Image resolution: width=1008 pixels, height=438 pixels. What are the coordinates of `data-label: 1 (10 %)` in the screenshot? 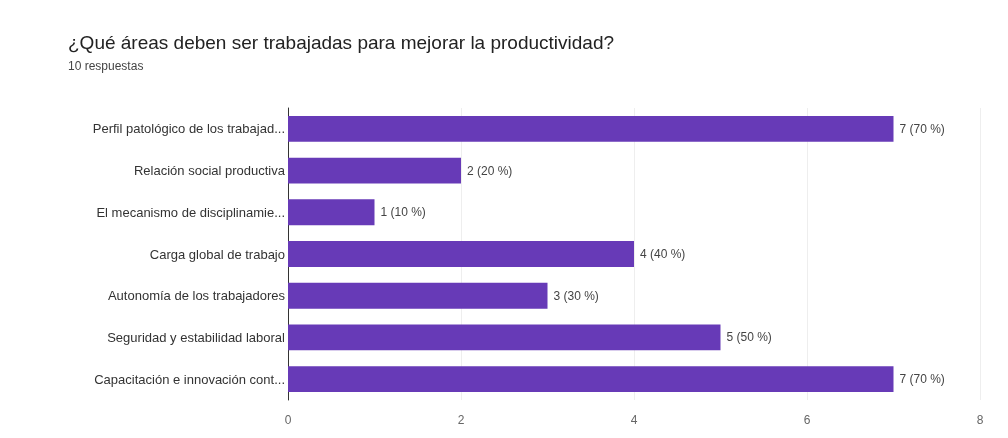 It's located at (403, 212).